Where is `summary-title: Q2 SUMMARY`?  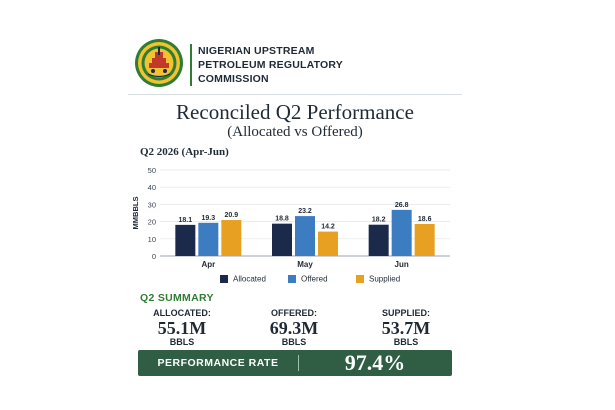
summary-title: Q2 SUMMARY is located at coordinates (177, 298).